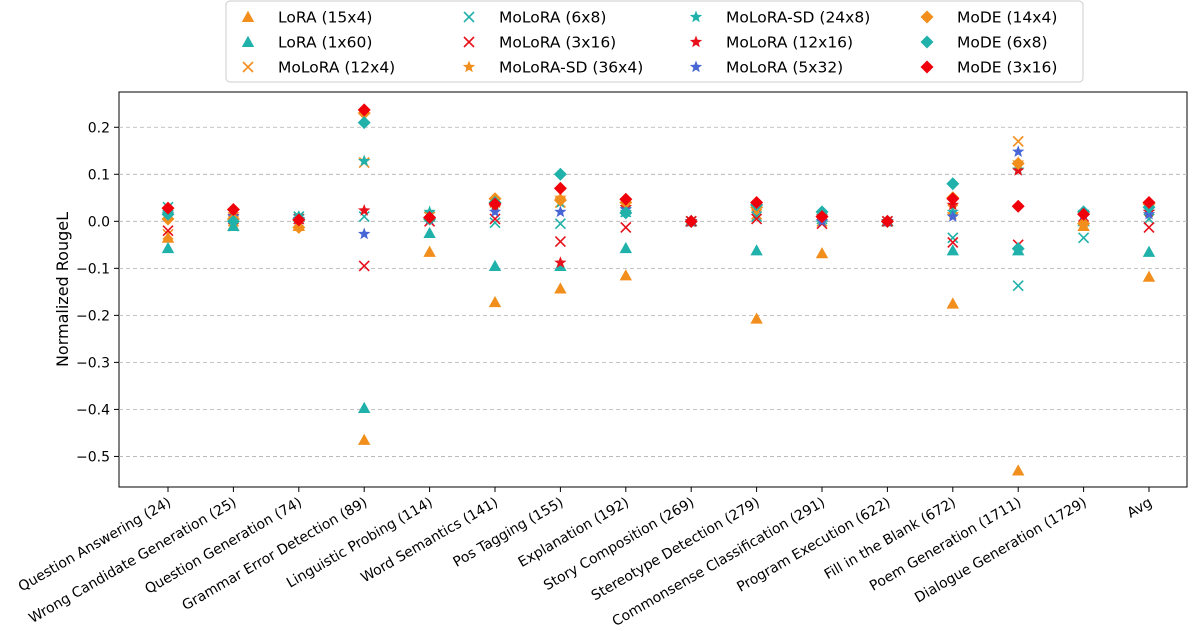  I want to click on legend-item: MoDE (6x8), so click(984, 43).